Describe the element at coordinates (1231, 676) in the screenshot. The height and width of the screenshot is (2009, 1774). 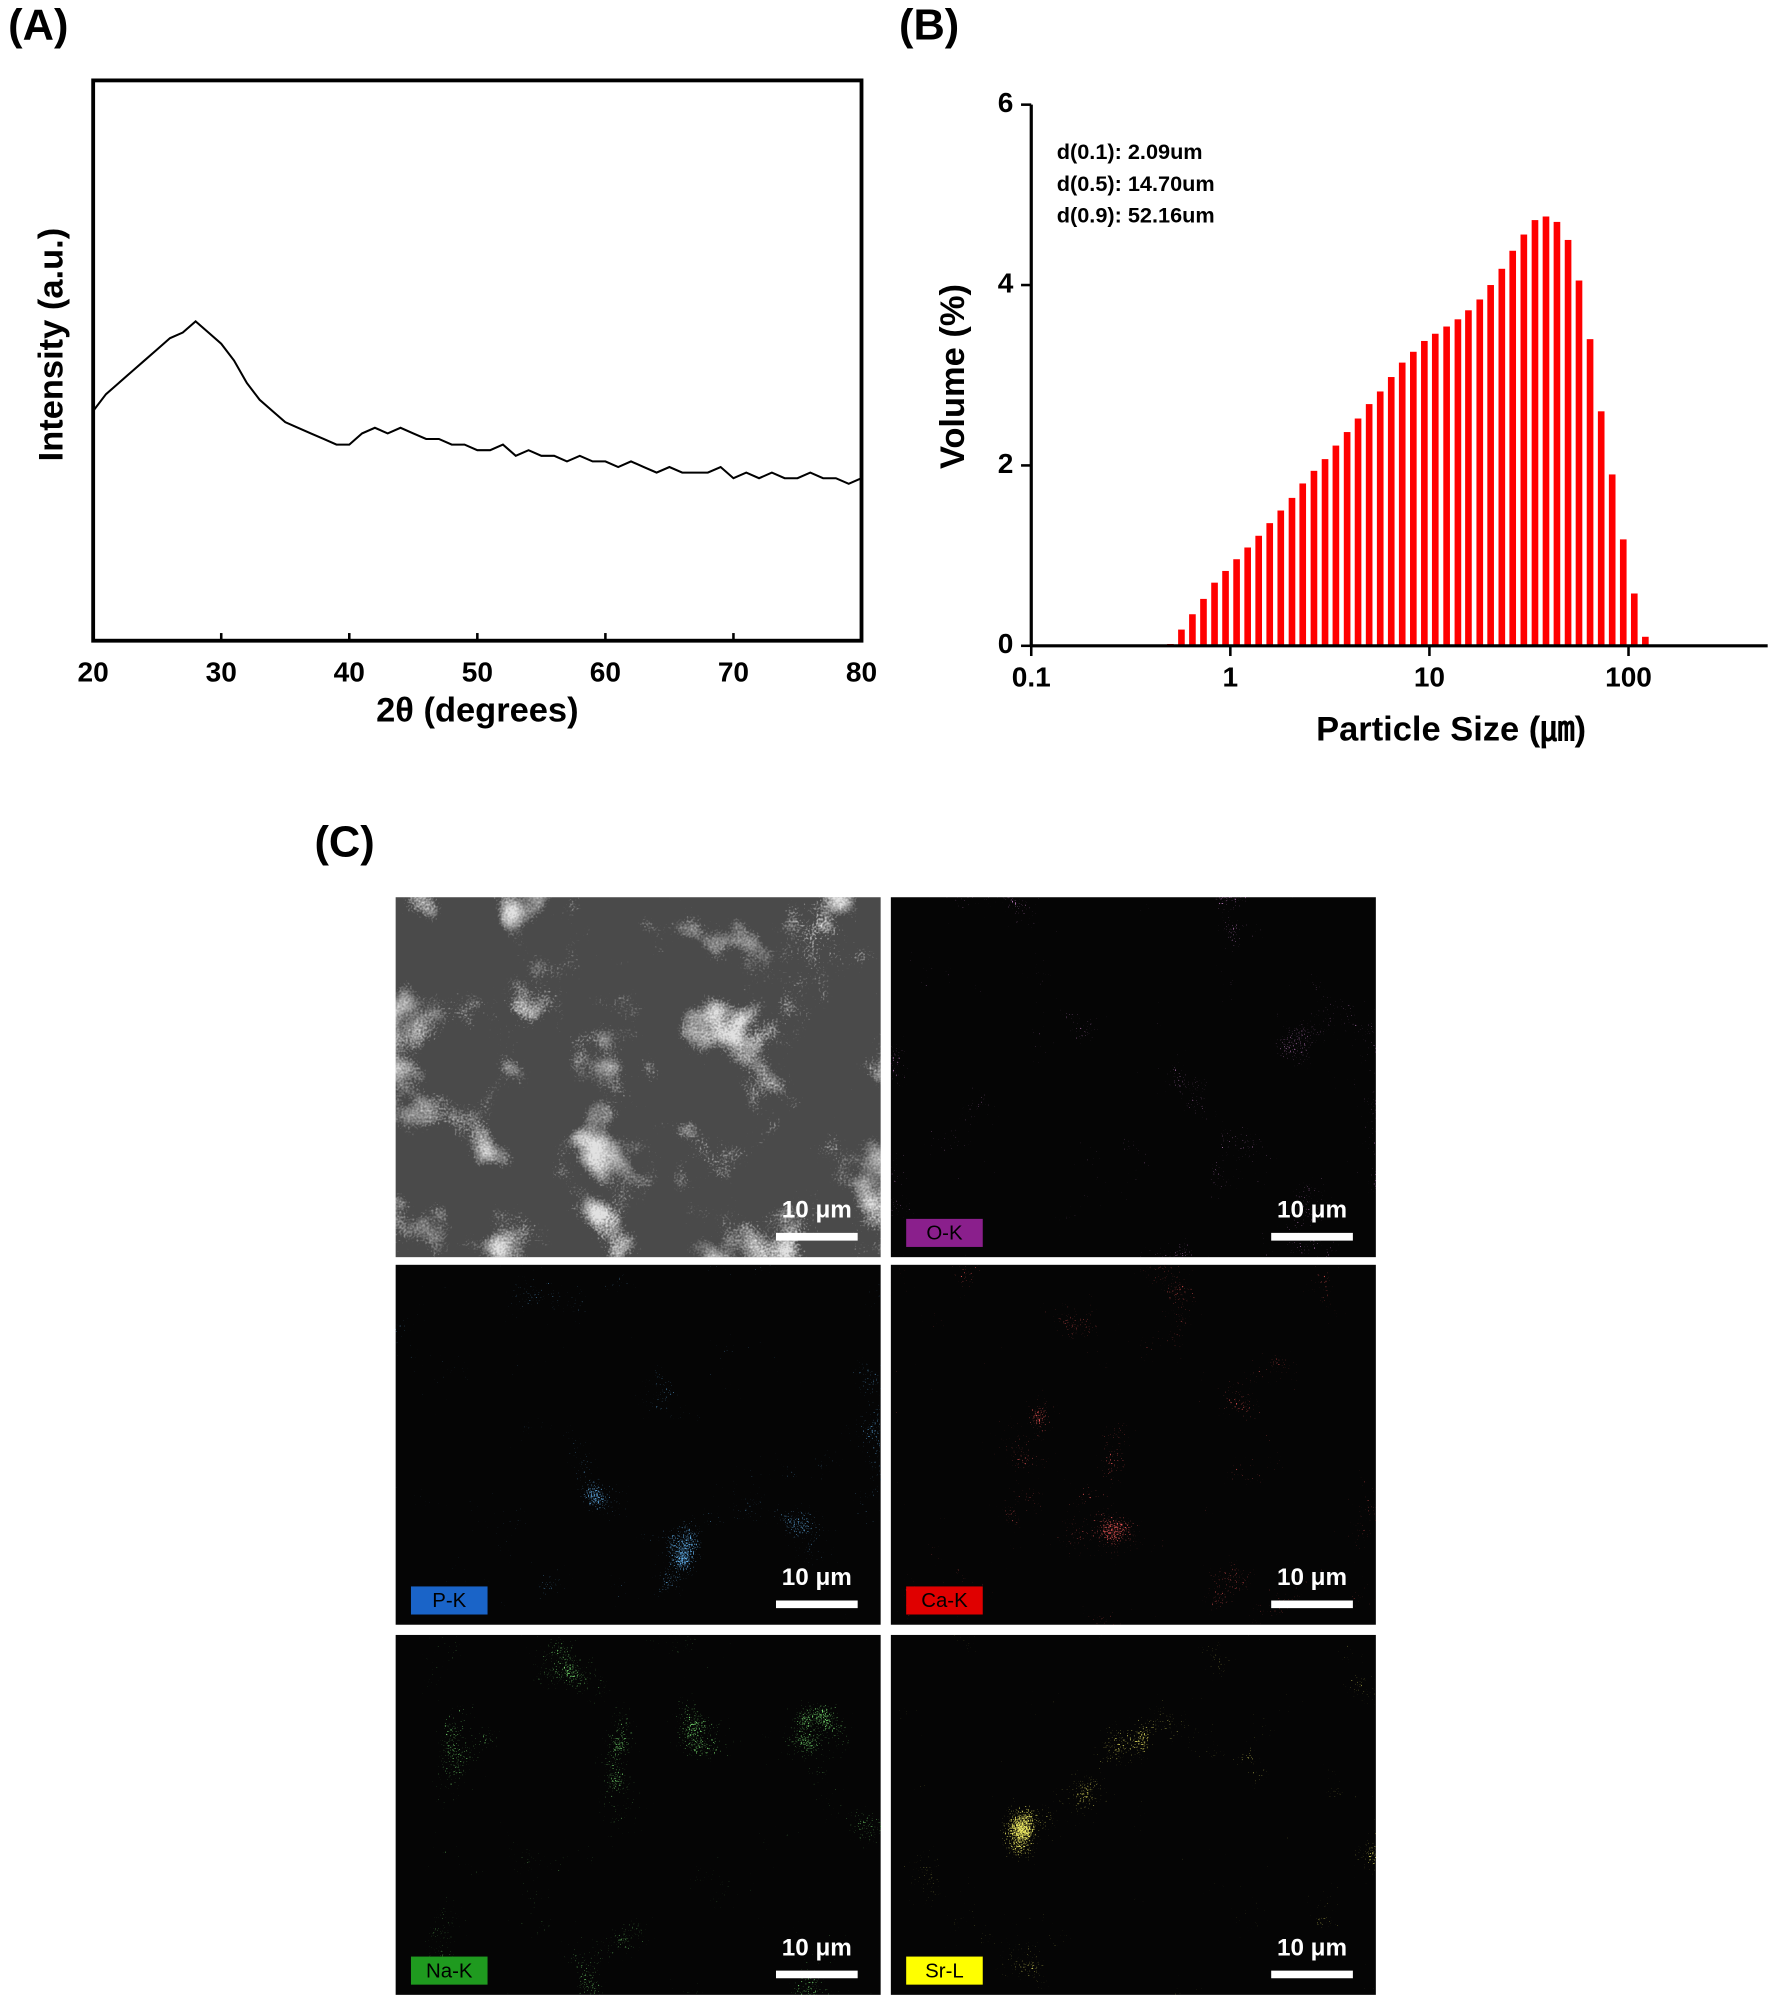
I see `x-tick-label: 1` at that location.